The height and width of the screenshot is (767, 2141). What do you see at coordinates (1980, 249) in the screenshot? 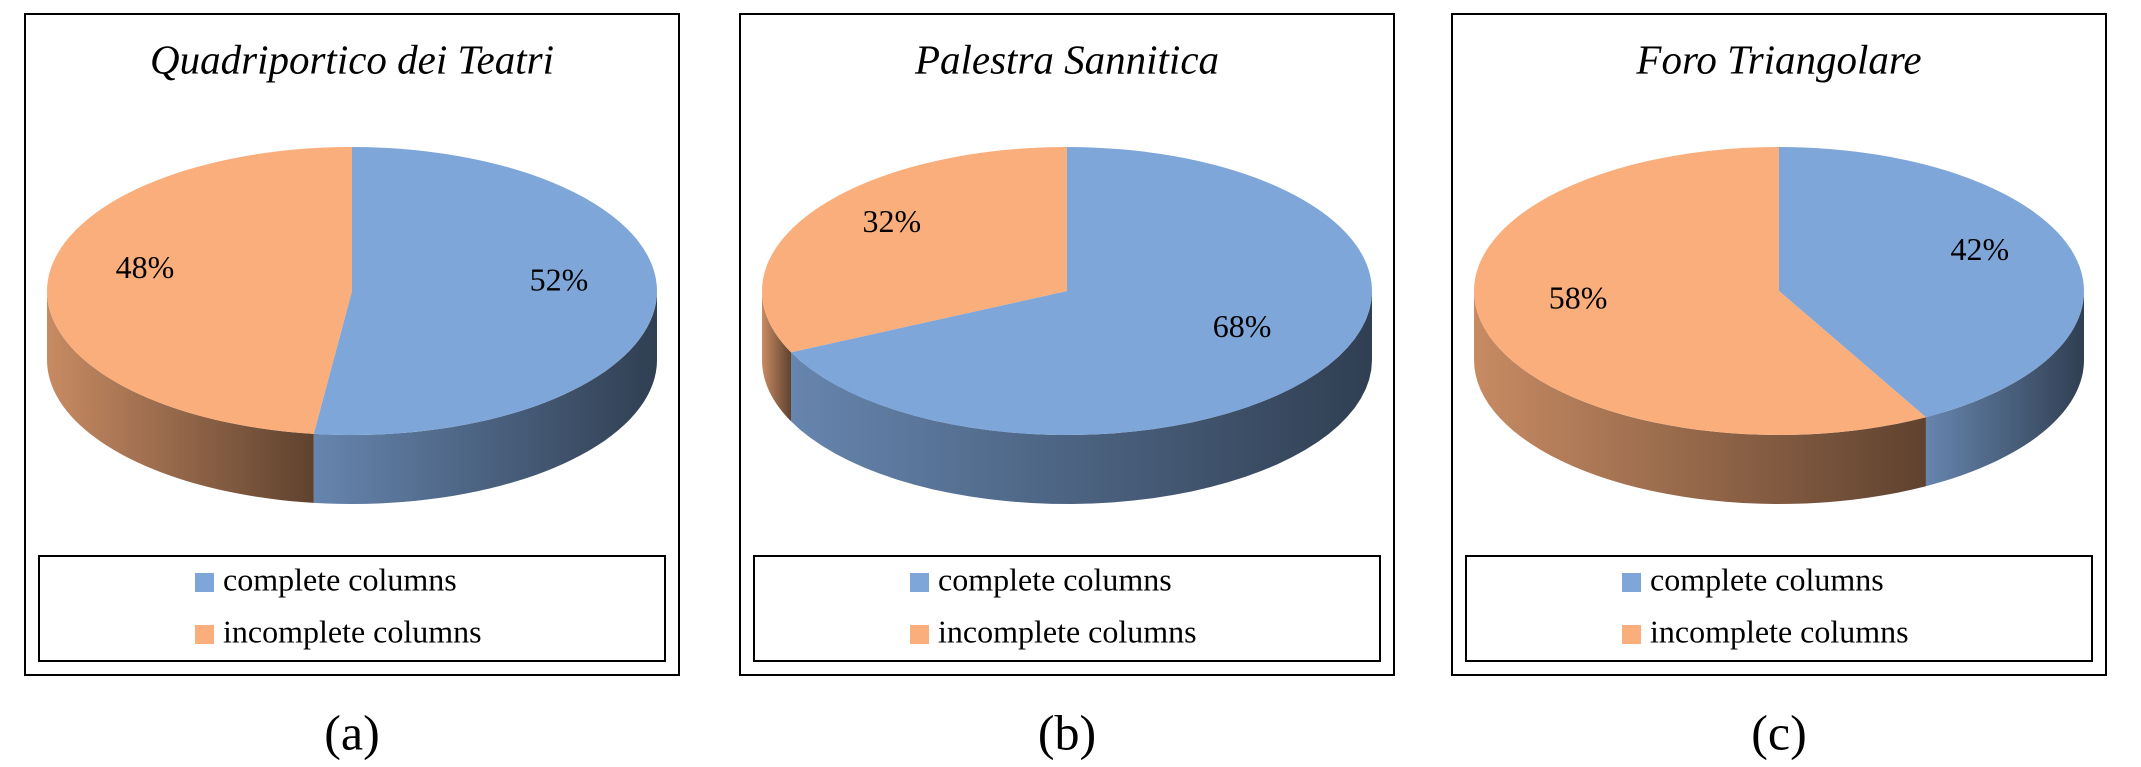
I see `data-label: 42%` at bounding box center [1980, 249].